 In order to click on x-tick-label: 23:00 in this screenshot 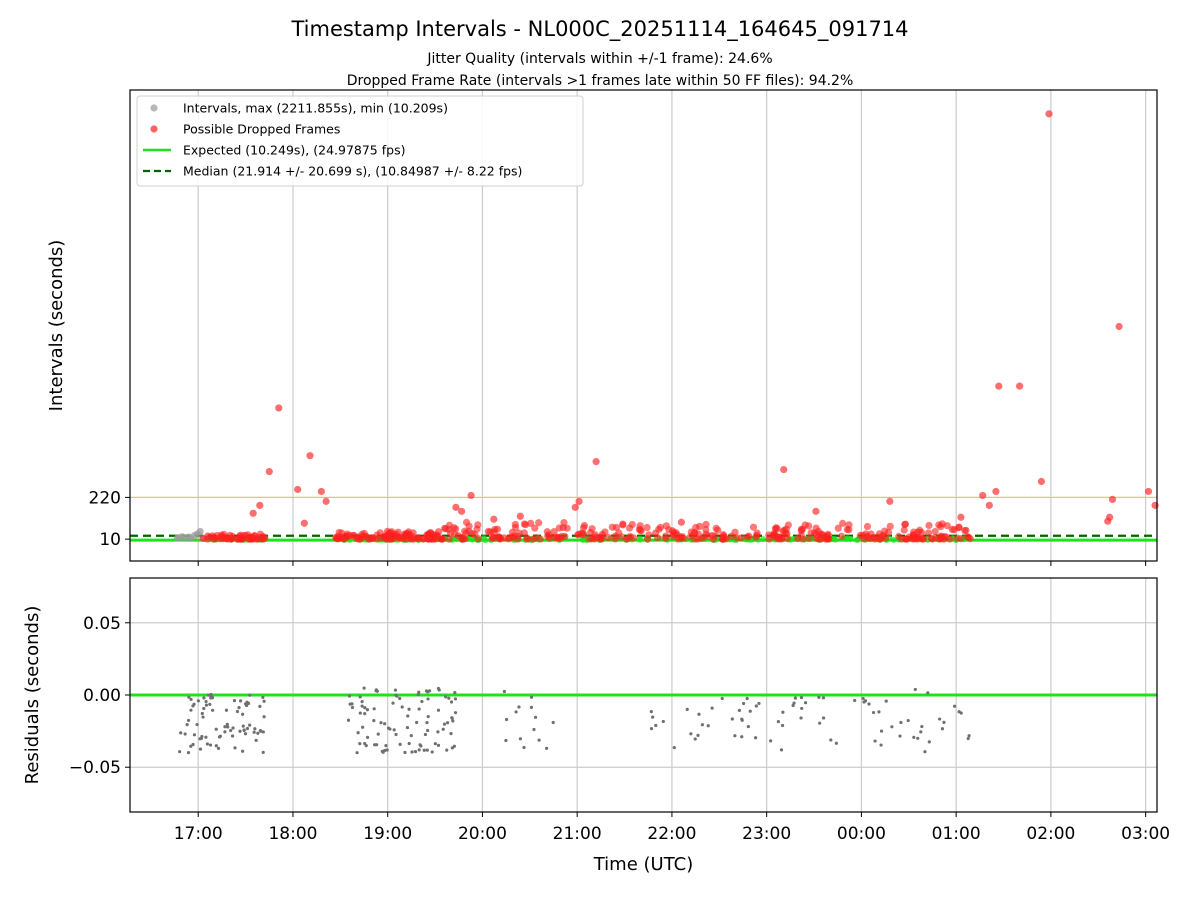, I will do `click(766, 834)`.